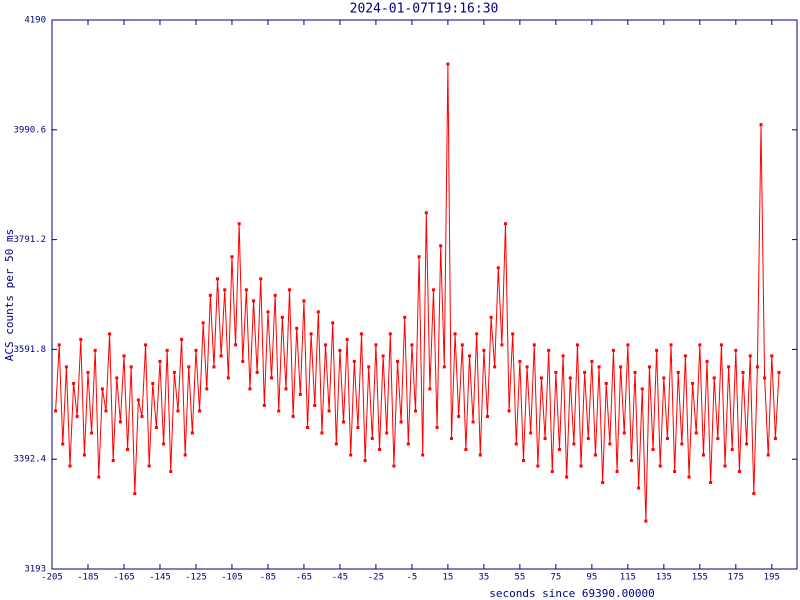  I want to click on x-tick-label: -105, so click(232, 578).